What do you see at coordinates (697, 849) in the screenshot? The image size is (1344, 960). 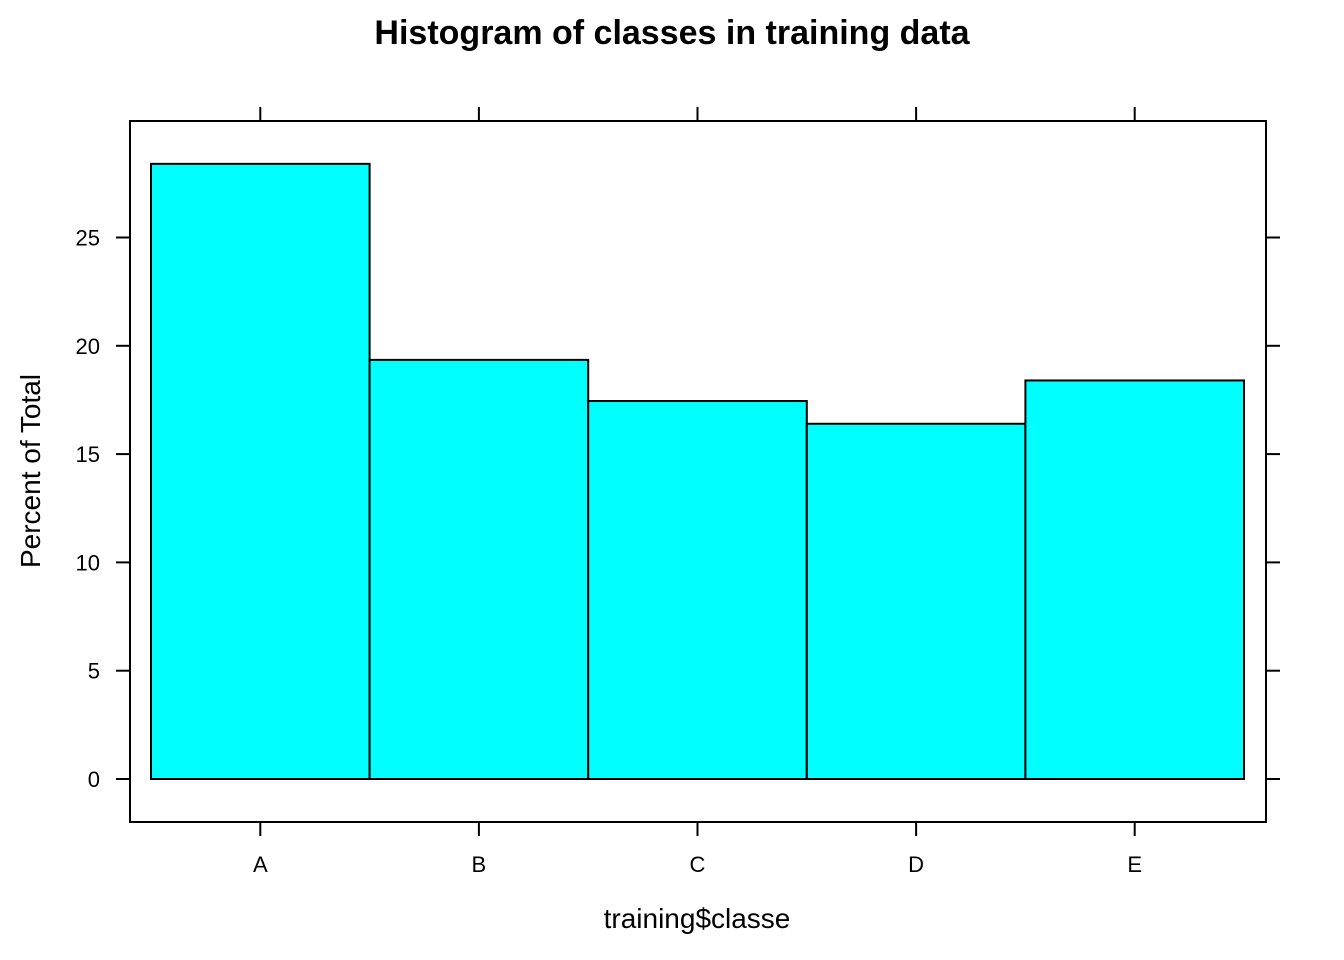 I see `x-axis-bottom: A B C D E` at bounding box center [697, 849].